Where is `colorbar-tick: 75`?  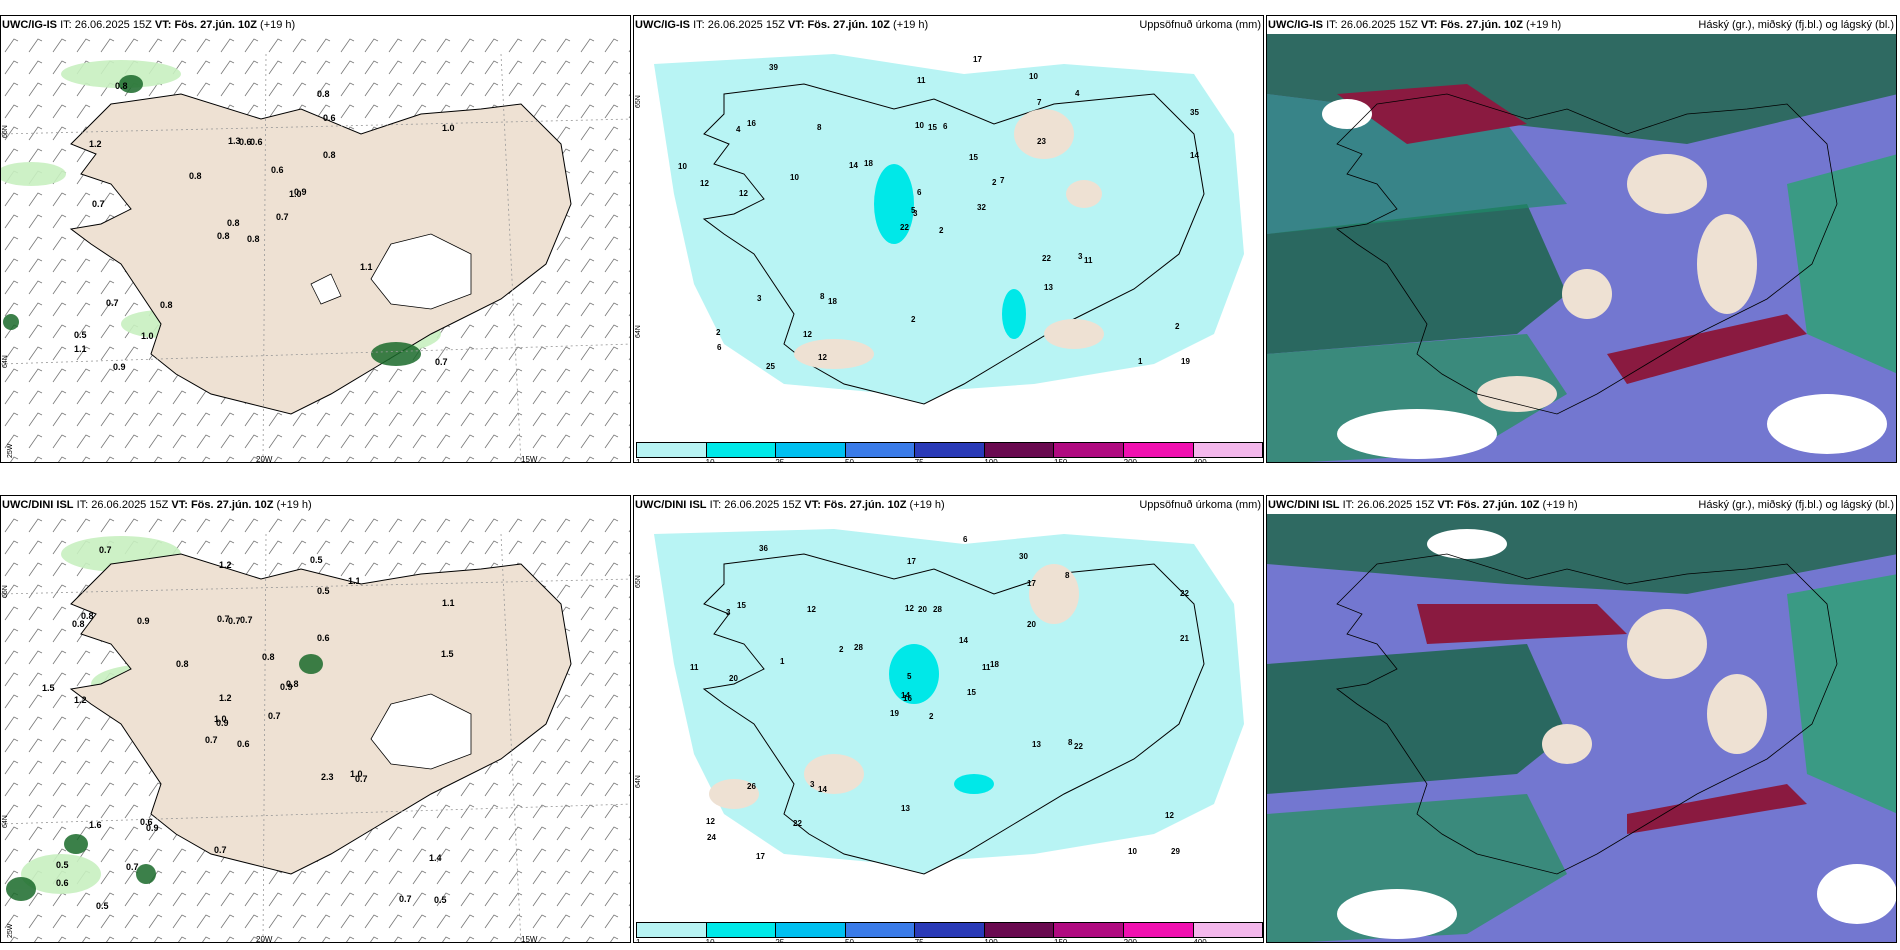 colorbar-tick: 75 is located at coordinates (919, 460).